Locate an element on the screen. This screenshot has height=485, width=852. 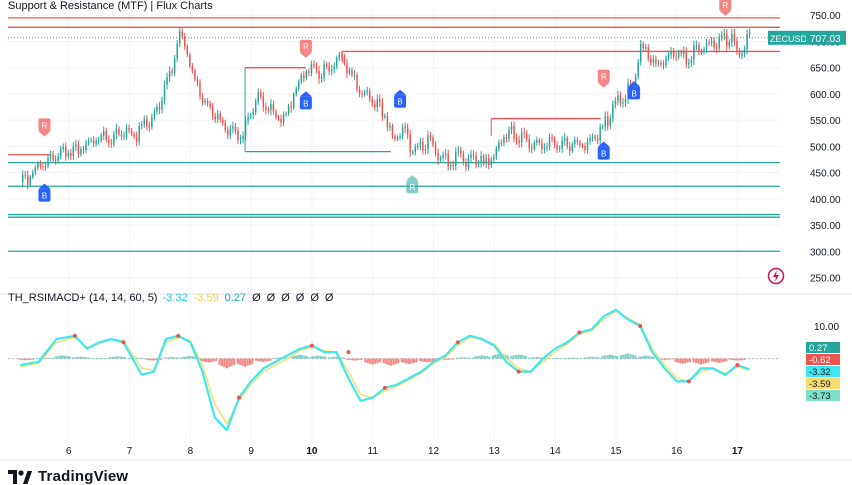
time-axis-label: 16 is located at coordinates (677, 451).